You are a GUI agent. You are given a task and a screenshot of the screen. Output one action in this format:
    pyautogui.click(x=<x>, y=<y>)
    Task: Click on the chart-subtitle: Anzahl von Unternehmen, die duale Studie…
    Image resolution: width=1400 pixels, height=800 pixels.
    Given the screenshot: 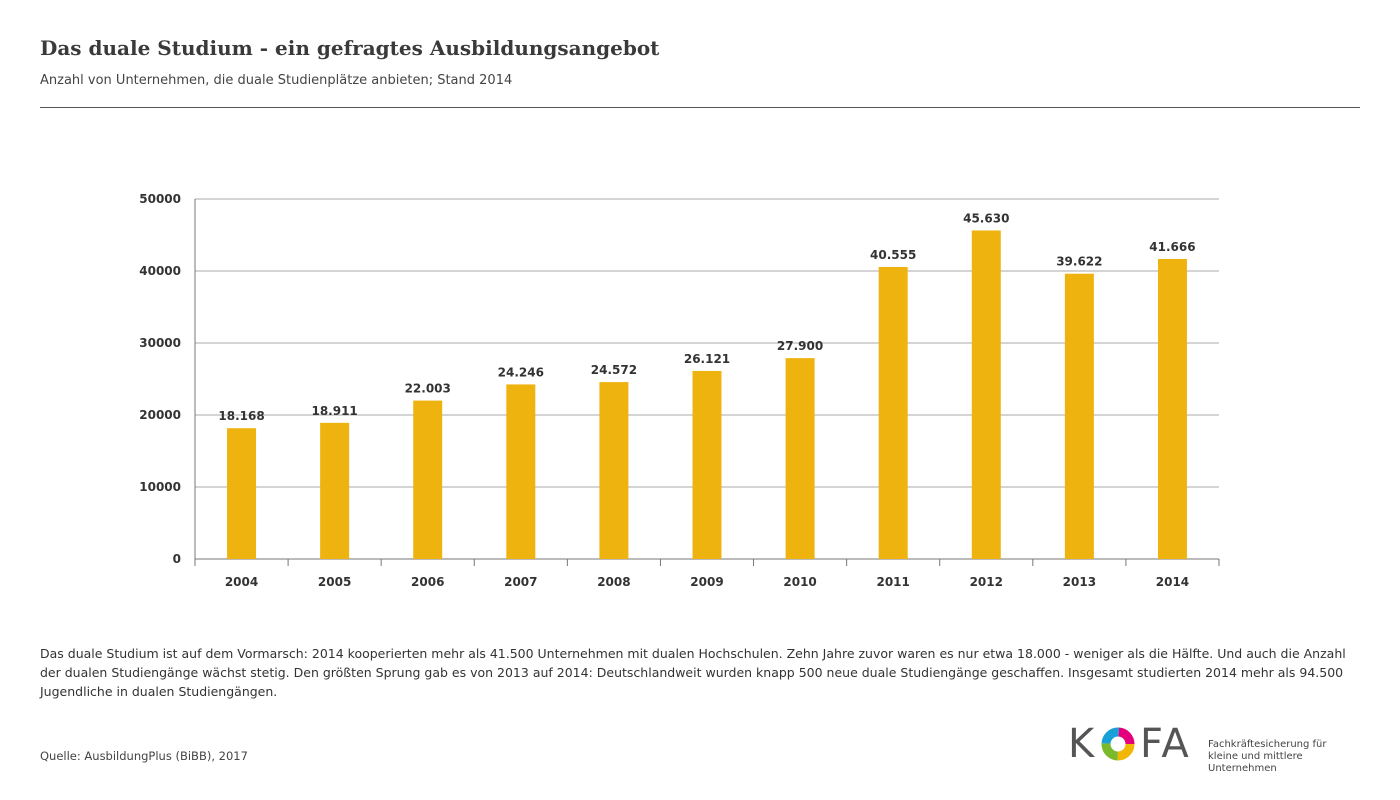 What is the action you would take?
    pyautogui.click(x=276, y=80)
    